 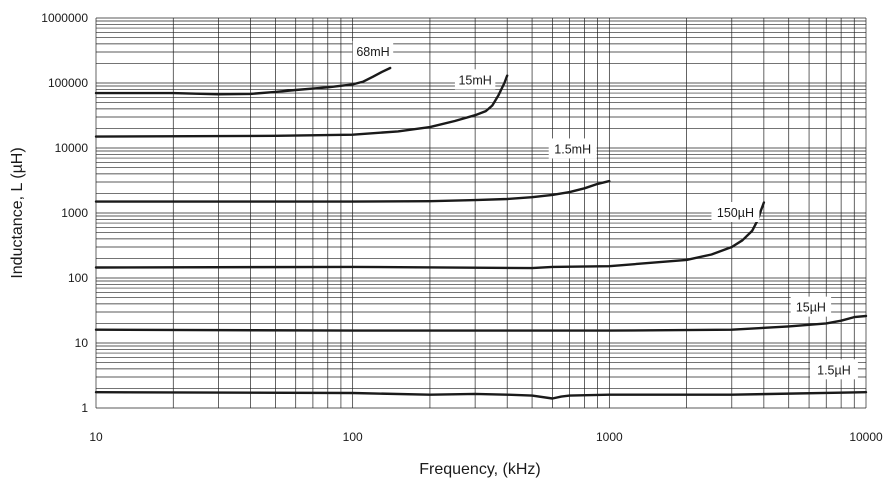 What do you see at coordinates (96, 437) in the screenshot?
I see `x-tick-label: 10` at bounding box center [96, 437].